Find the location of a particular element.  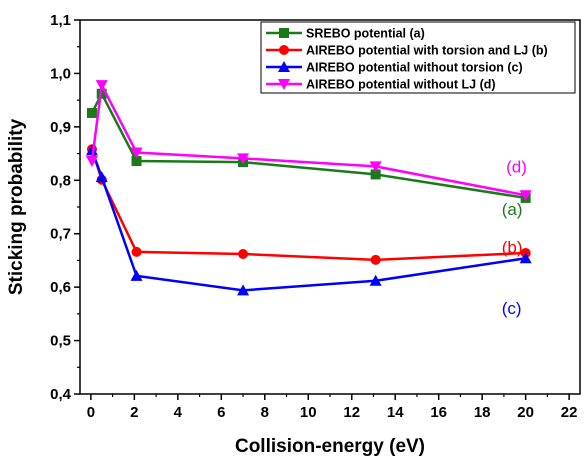

y-tick-label: 1,0 is located at coordinates (60, 73).